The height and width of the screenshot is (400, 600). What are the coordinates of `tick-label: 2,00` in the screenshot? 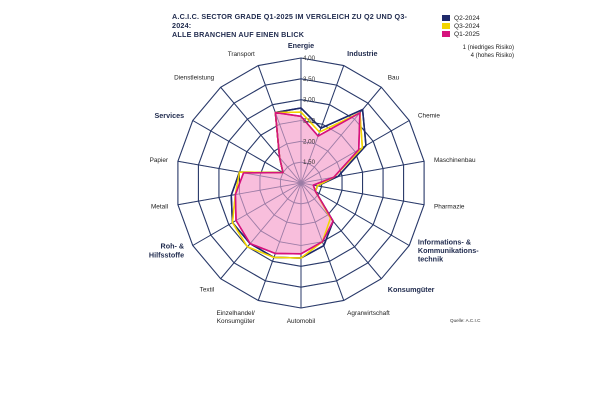 It's located at (309, 141).